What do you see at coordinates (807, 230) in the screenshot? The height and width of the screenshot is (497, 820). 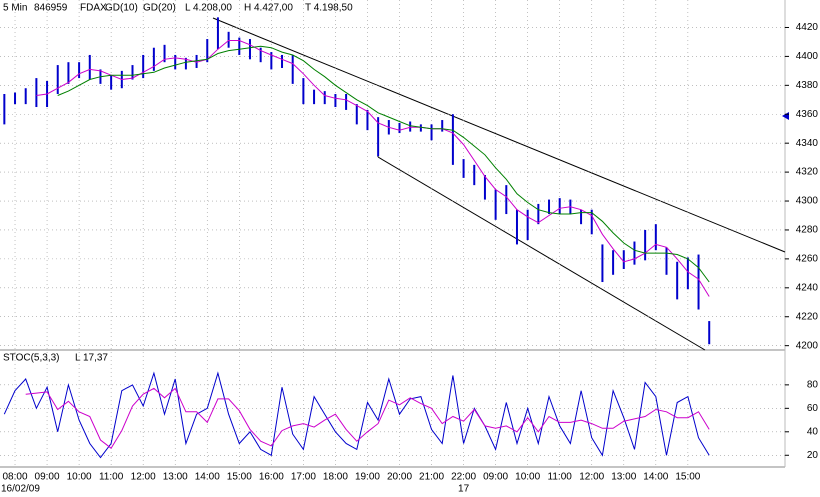 I see `y-tick-label: 4280` at bounding box center [807, 230].